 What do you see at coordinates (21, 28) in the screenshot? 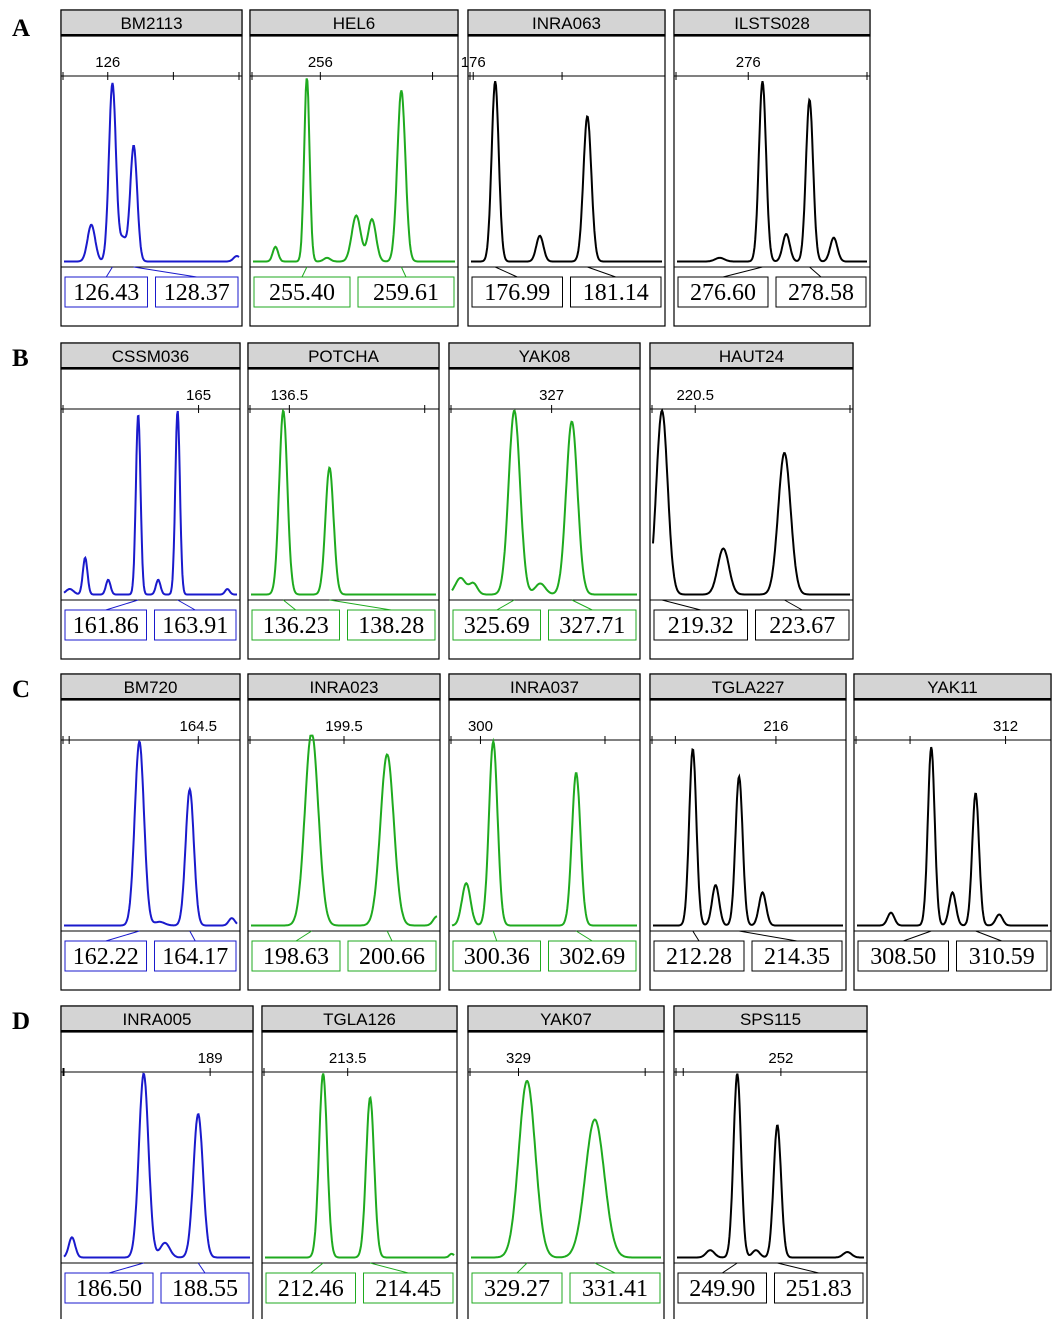
I see `row-label: A` at bounding box center [21, 28].